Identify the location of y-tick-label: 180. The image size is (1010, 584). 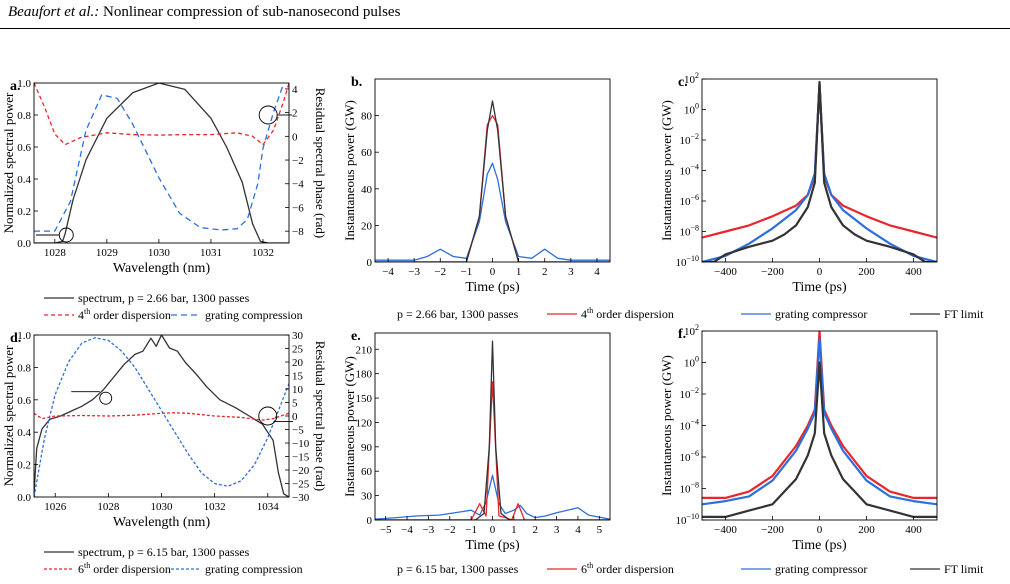
(364, 375).